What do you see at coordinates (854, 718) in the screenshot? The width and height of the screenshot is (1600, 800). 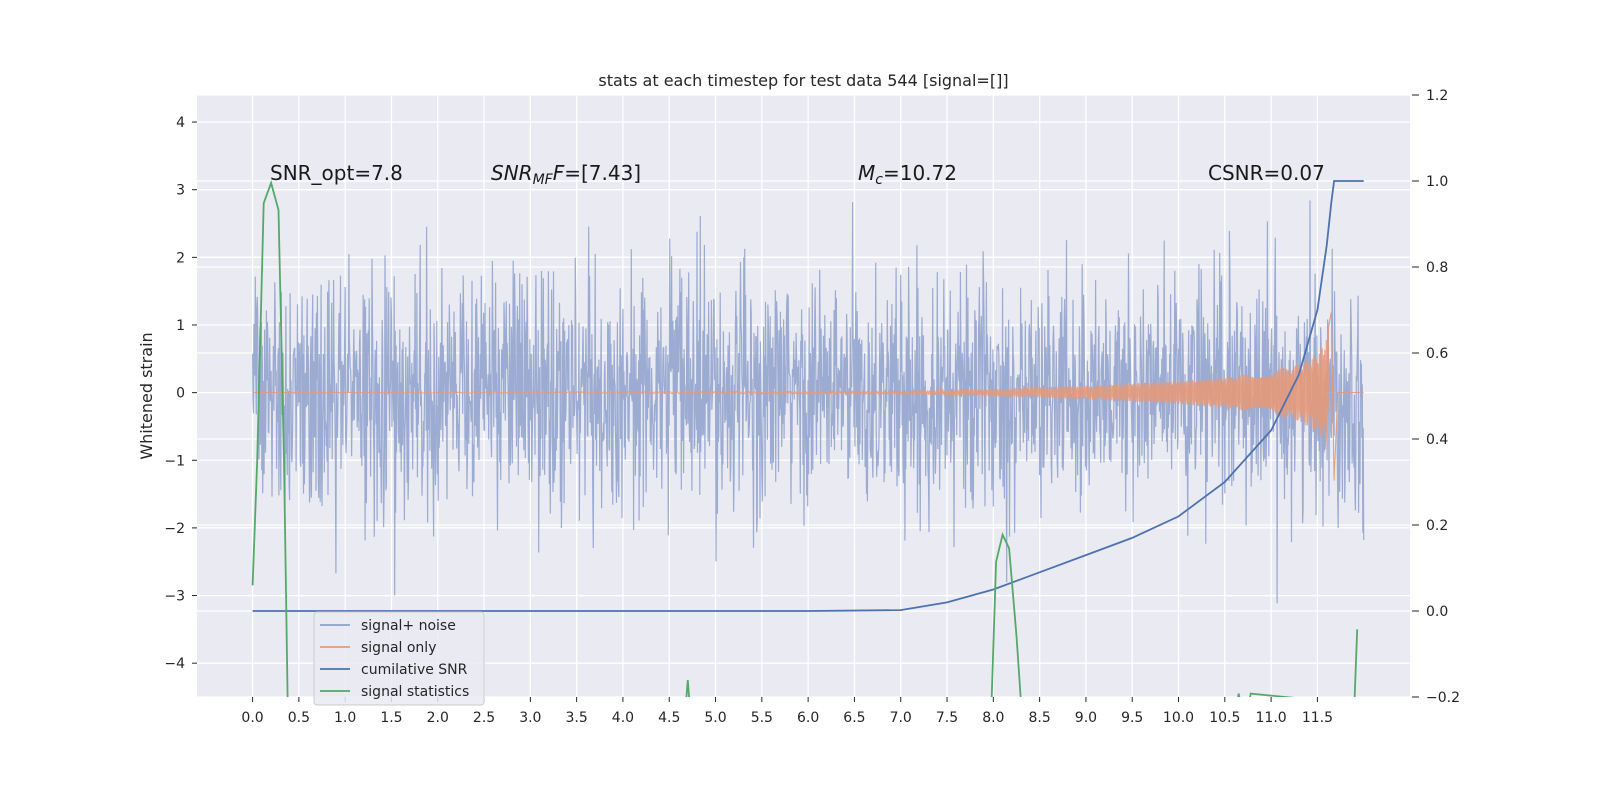 I see `x-tick-label: 6.5` at bounding box center [854, 718].